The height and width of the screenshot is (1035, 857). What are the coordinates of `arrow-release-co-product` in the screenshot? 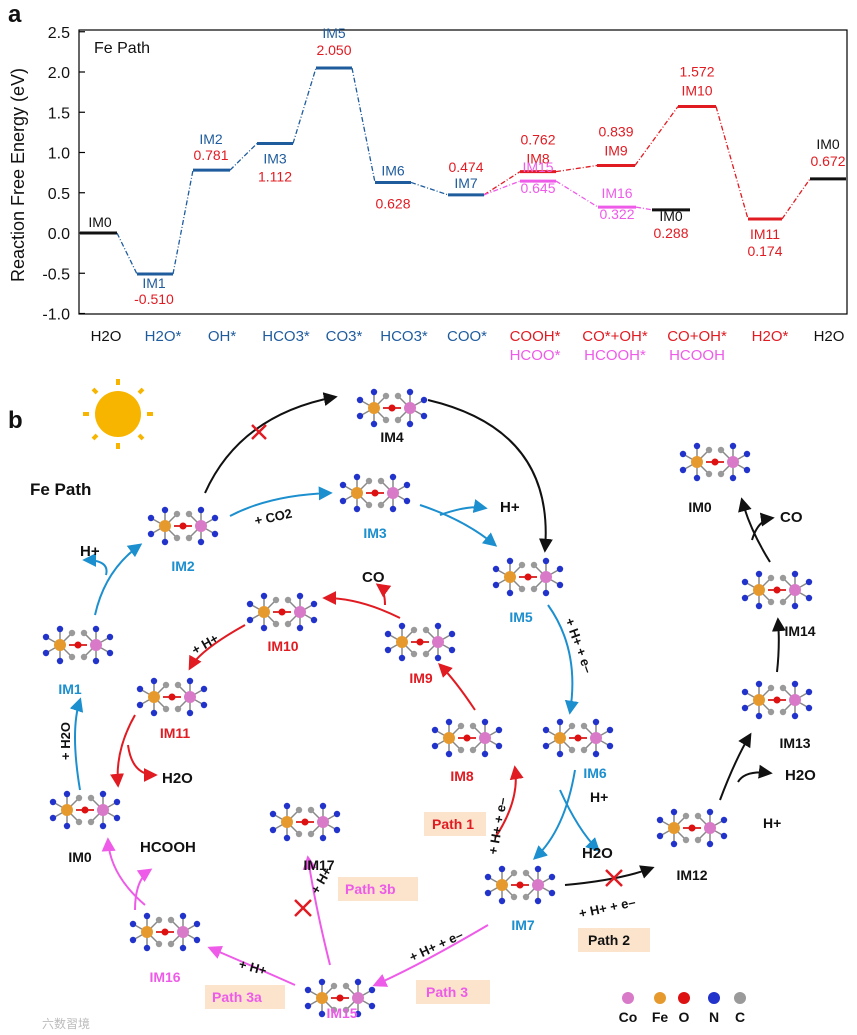 It's located at (763, 526).